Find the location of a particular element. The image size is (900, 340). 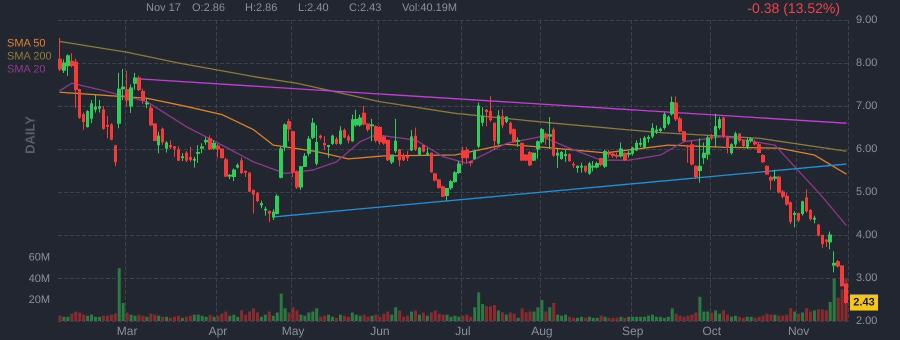

y-tick-label: 5.00 is located at coordinates (867, 192).